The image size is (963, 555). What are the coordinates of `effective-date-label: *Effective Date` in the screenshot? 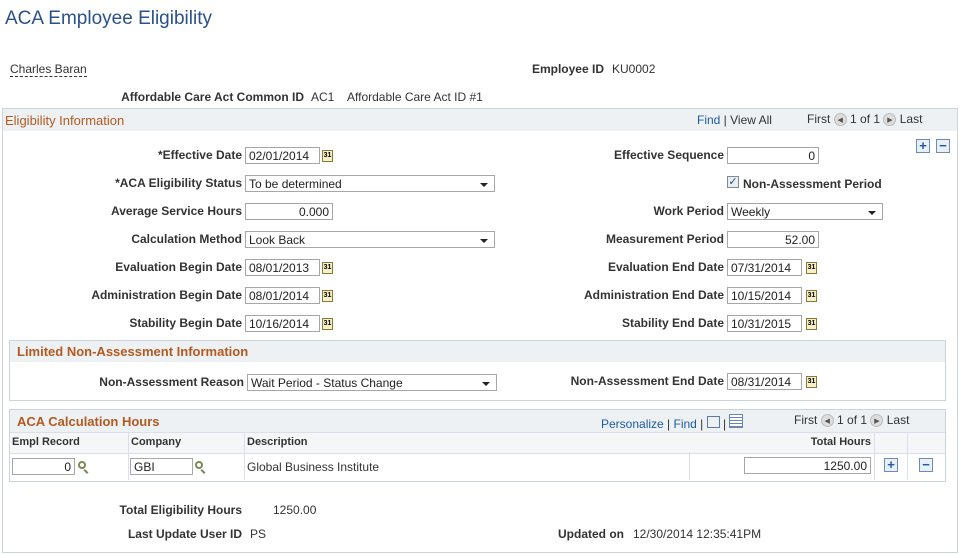 It's located at (199, 155).